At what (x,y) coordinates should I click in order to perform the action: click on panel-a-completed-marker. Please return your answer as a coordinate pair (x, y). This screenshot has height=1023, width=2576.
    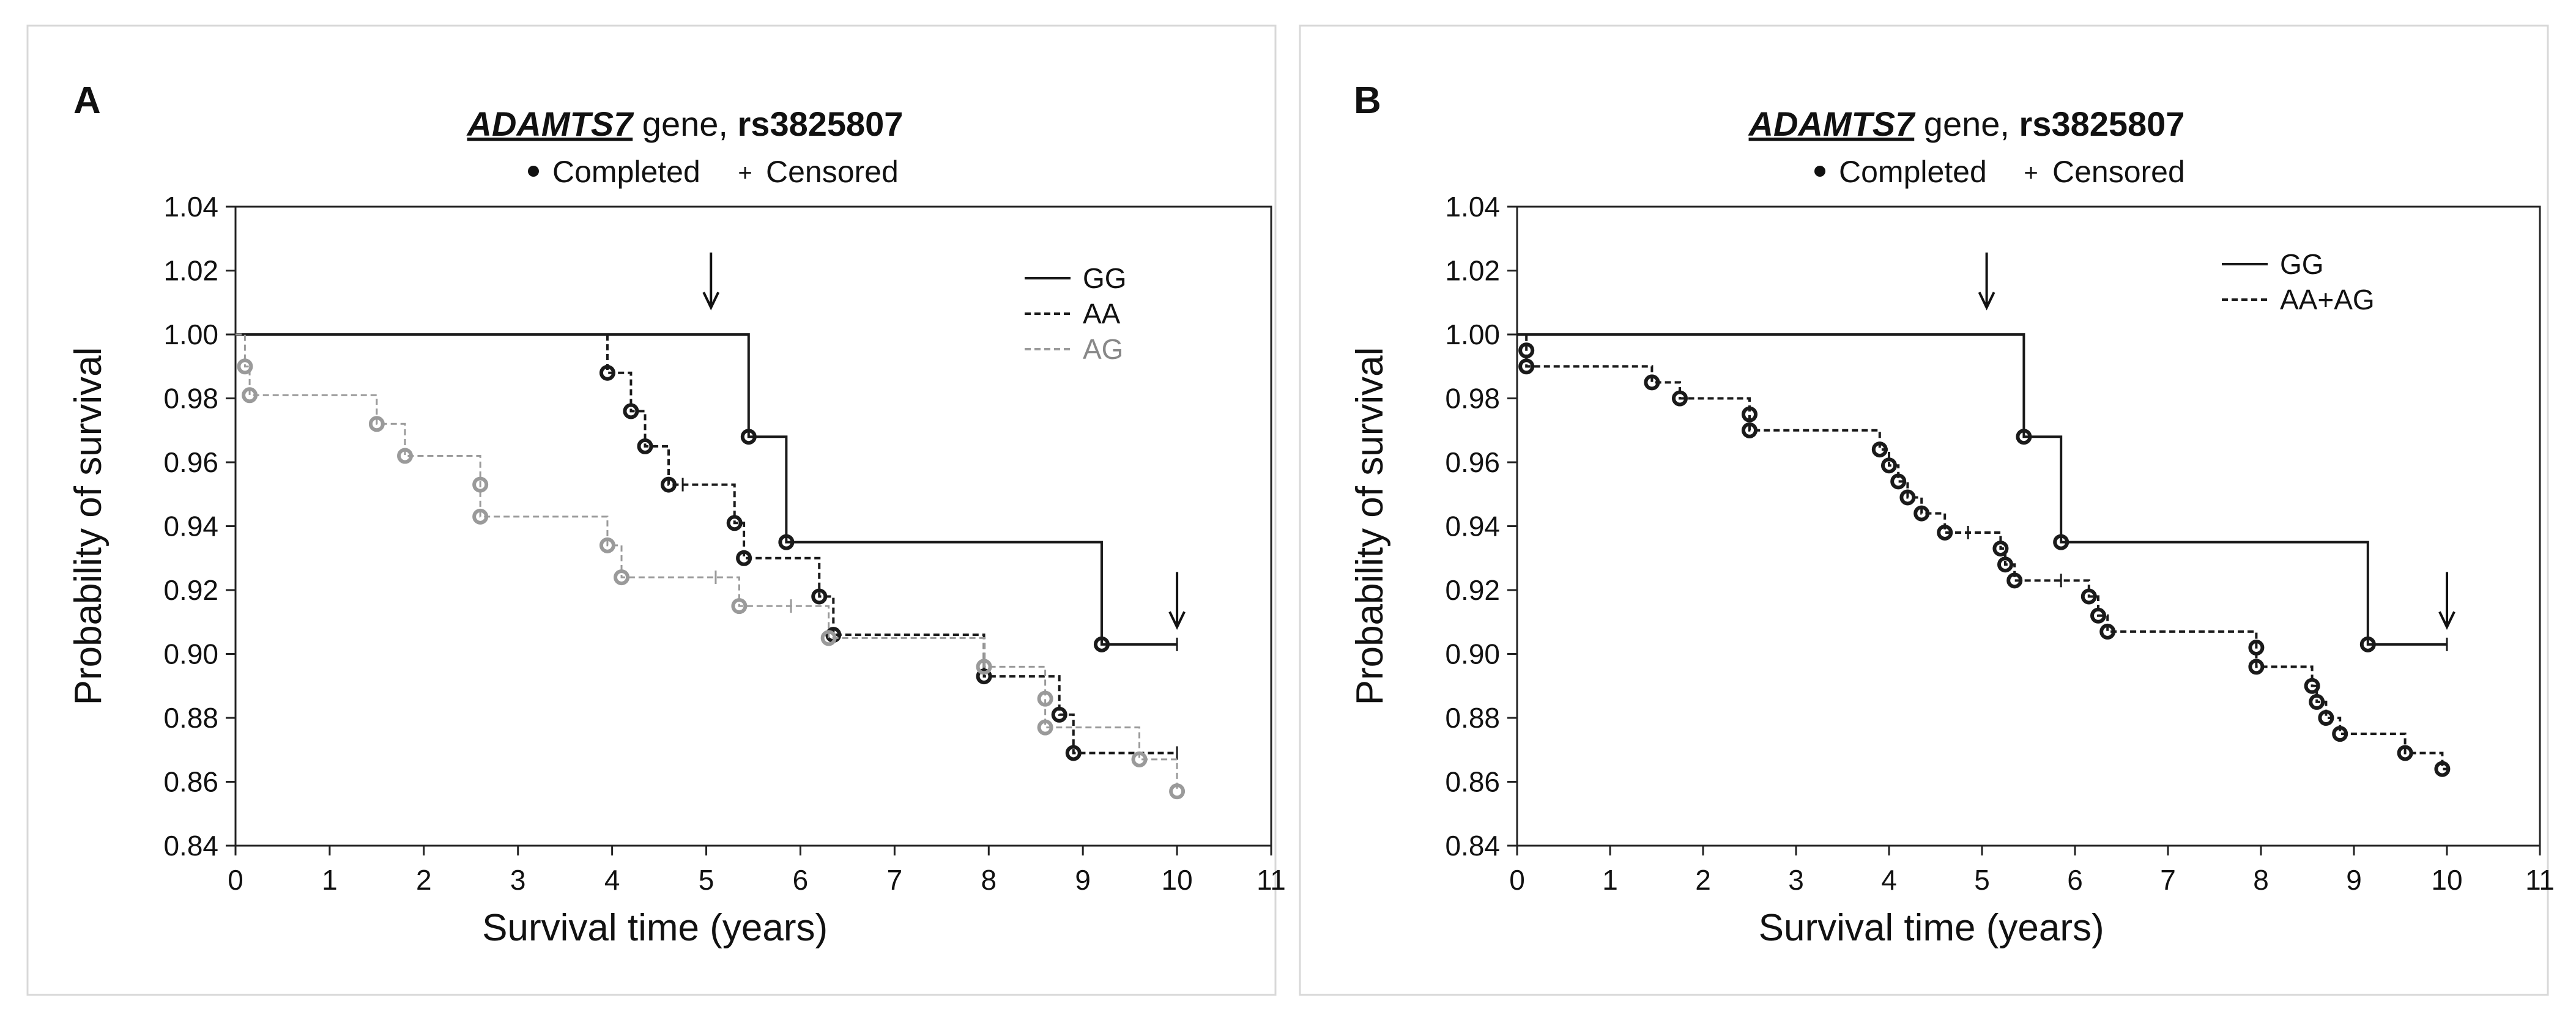
    Looking at the image, I should click on (533, 172).